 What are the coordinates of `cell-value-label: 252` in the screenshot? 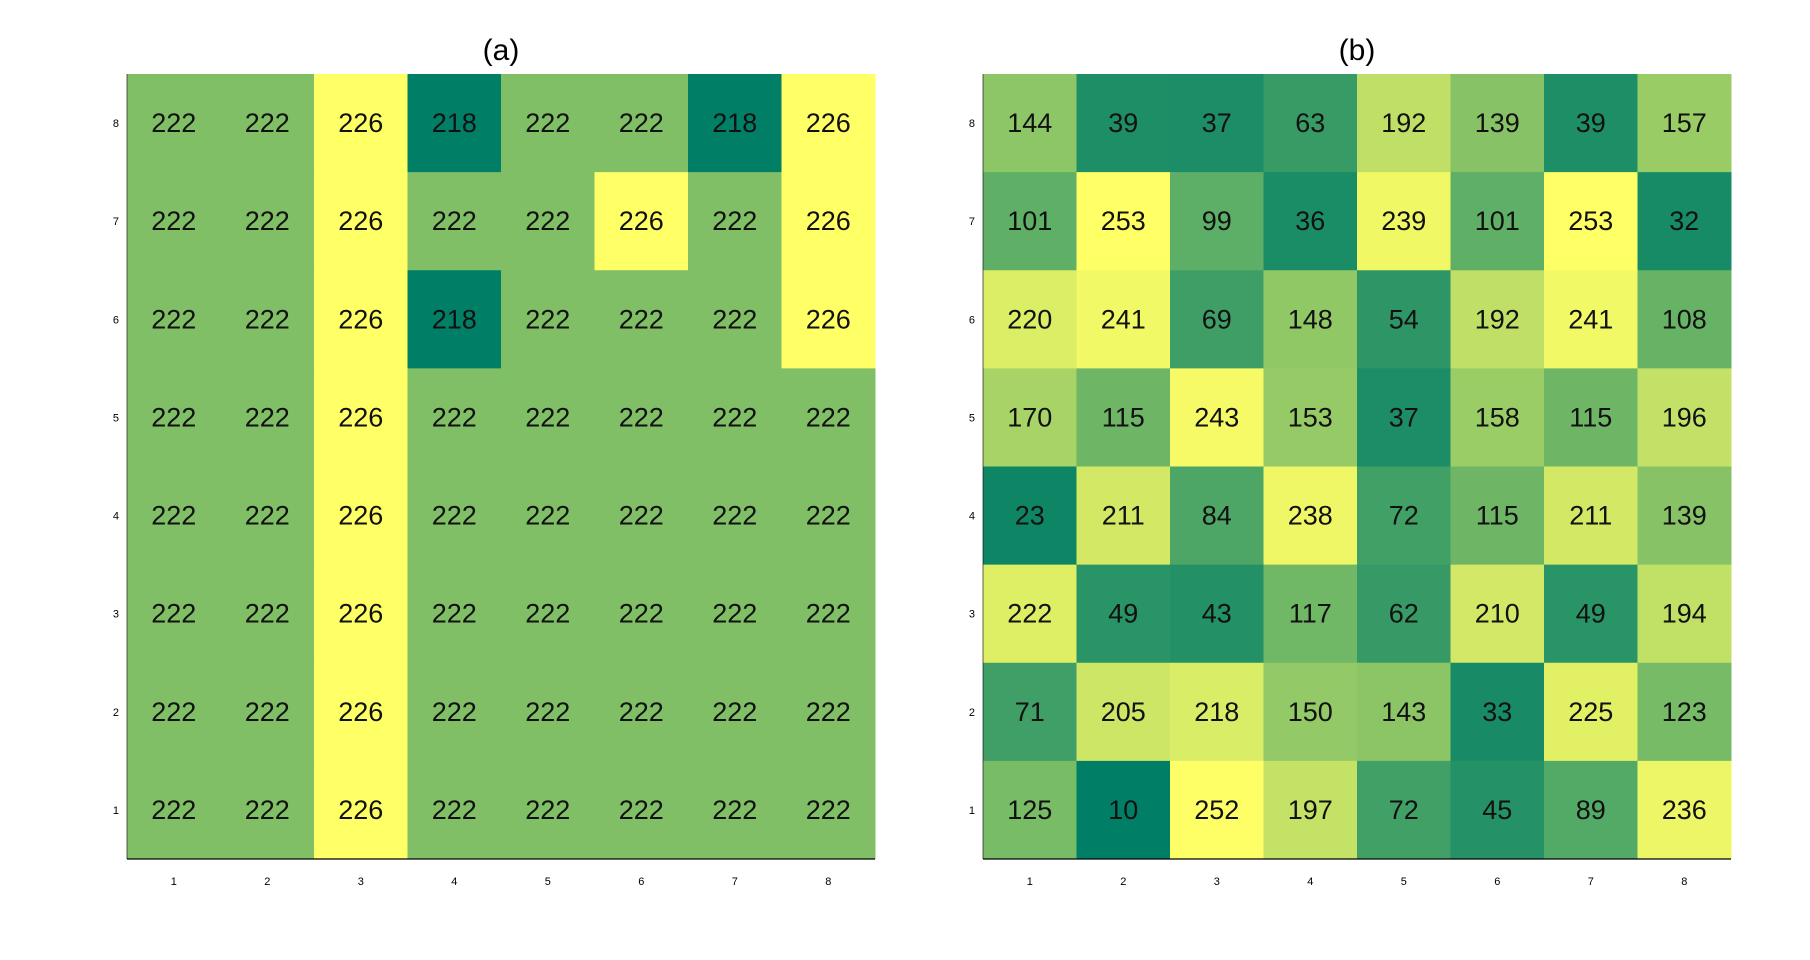 It's located at (1216, 810).